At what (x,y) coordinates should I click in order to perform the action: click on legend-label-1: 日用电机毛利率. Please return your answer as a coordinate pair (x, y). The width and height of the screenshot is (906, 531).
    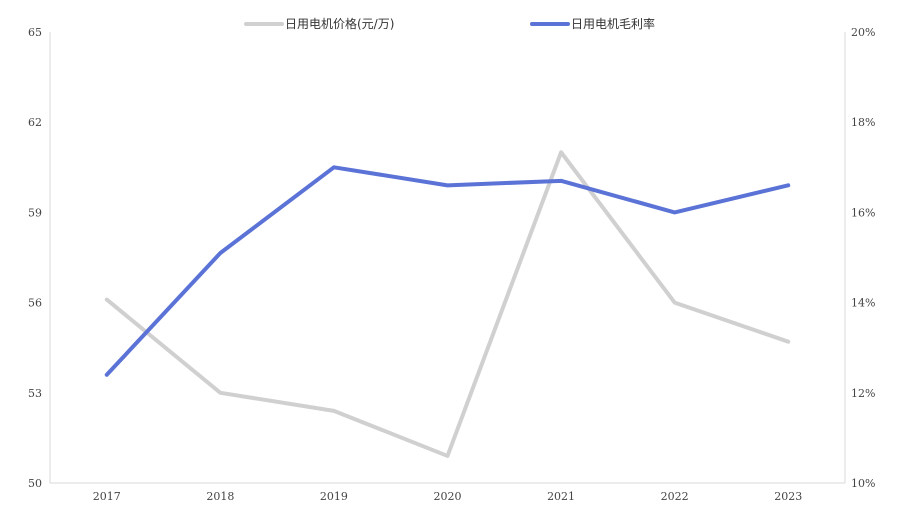
    Looking at the image, I should click on (613, 23).